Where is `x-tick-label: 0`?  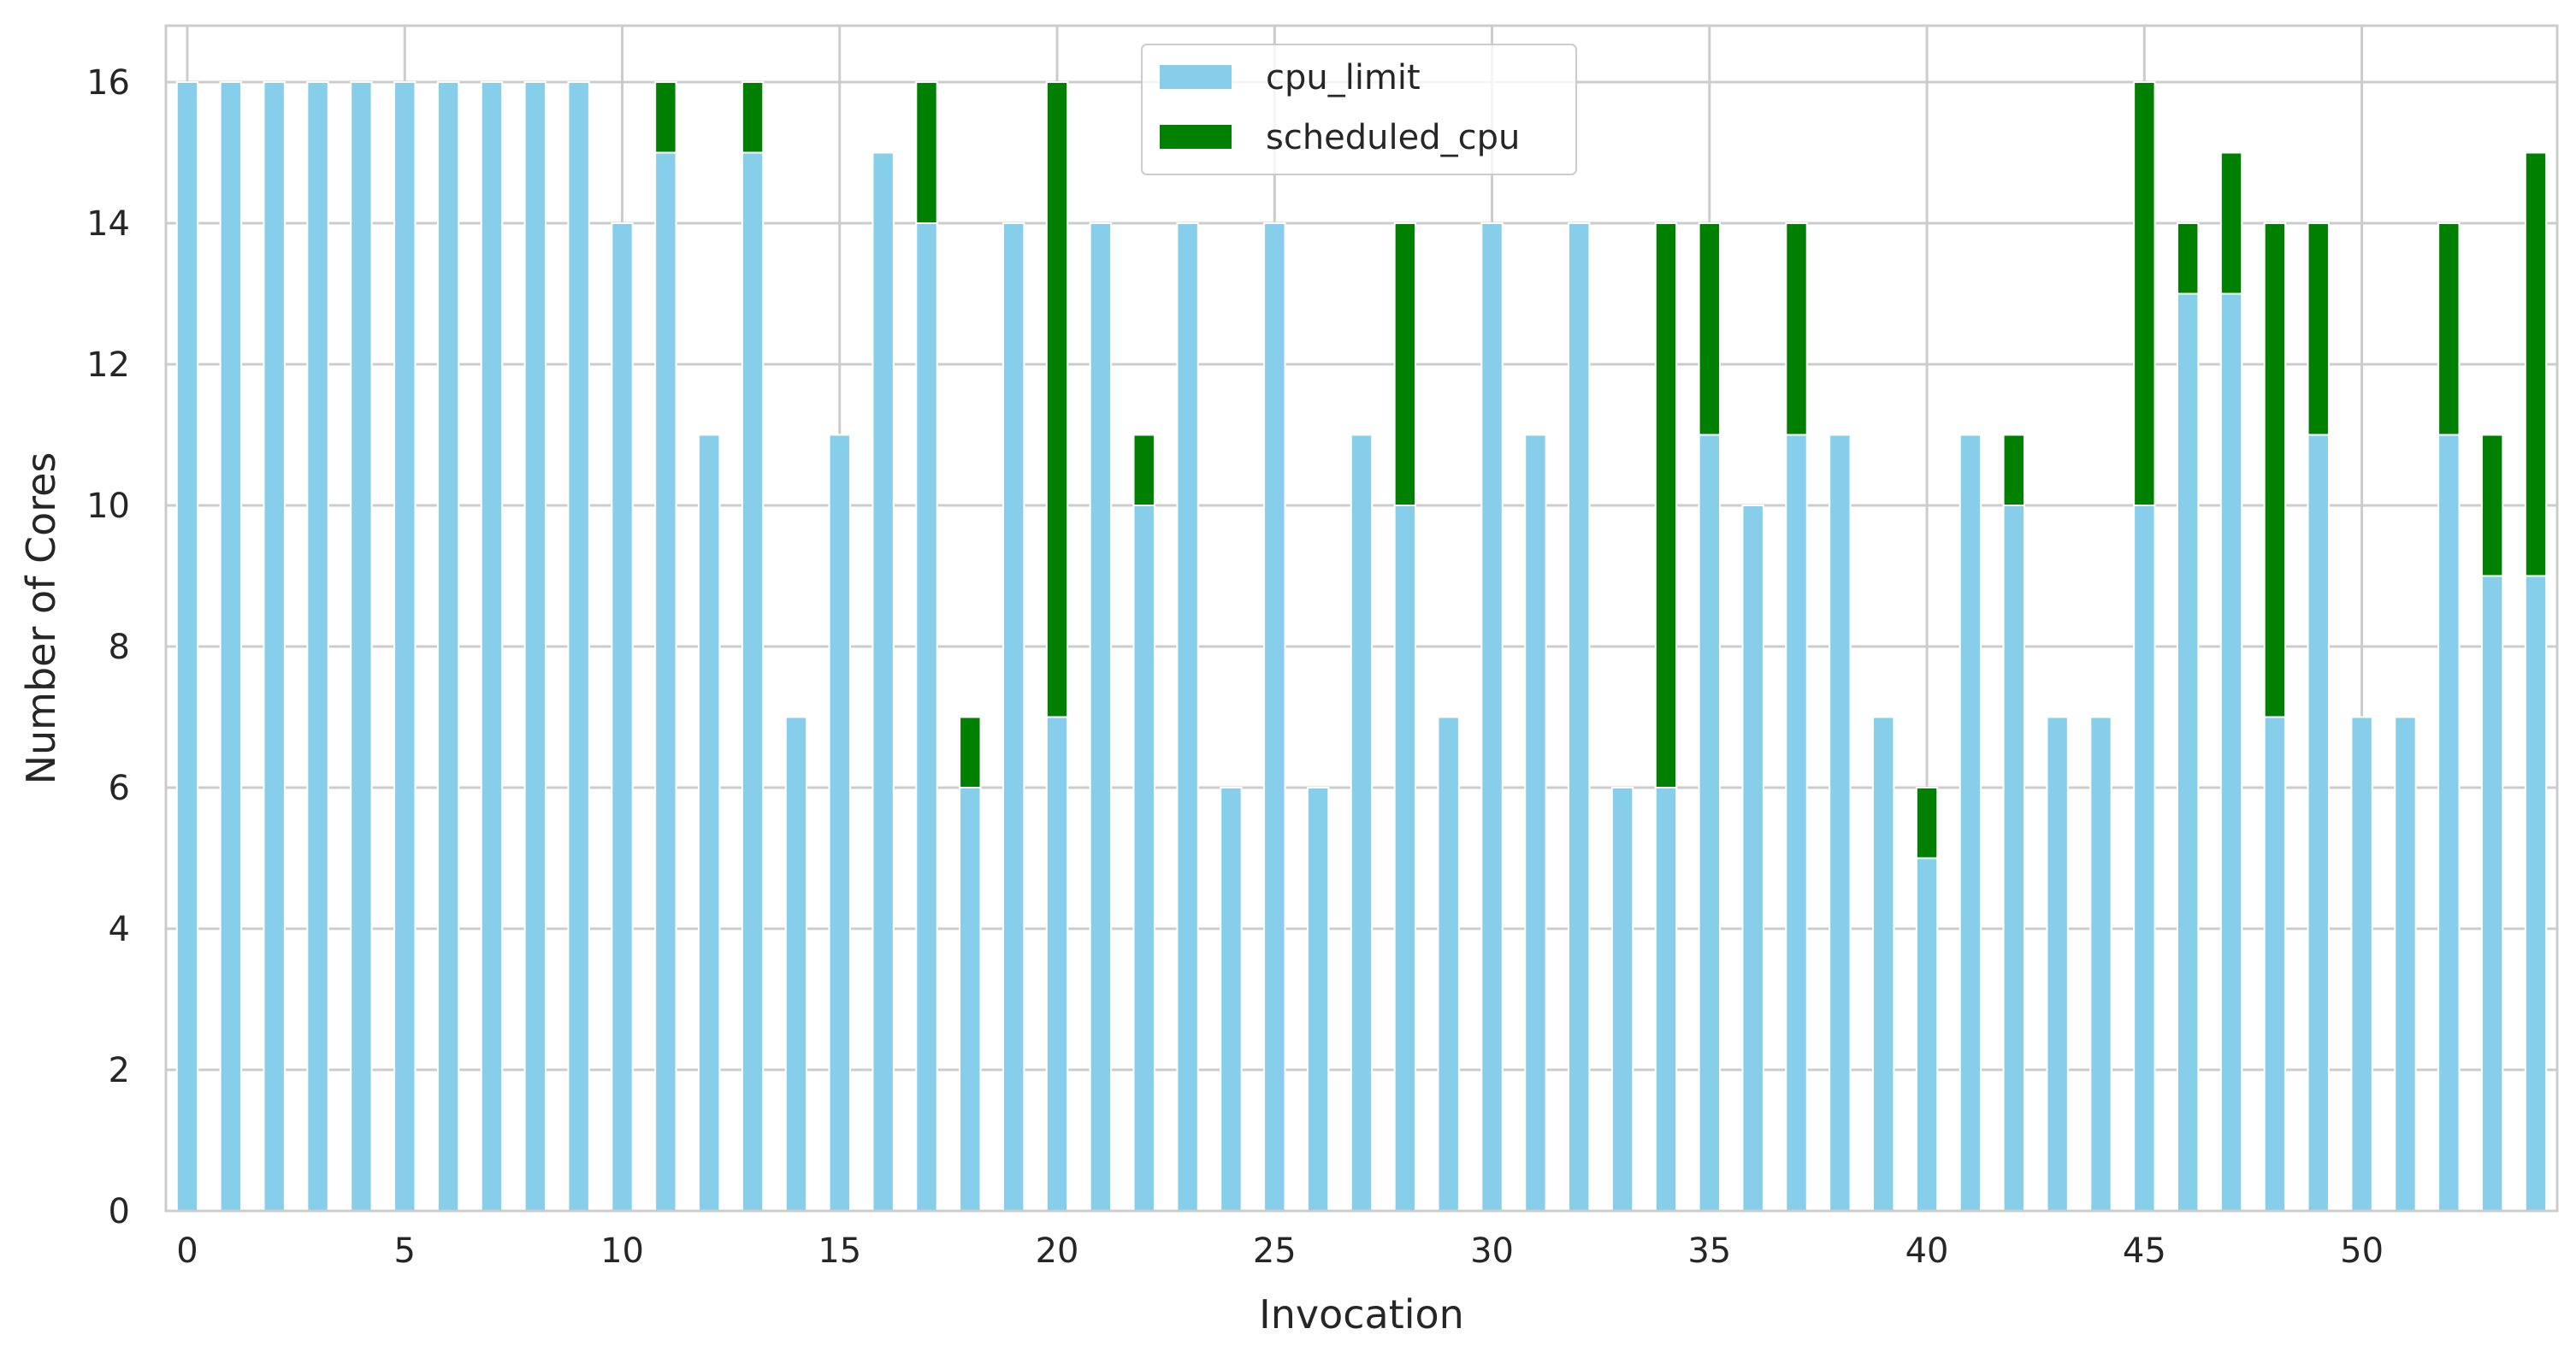
x-tick-label: 0 is located at coordinates (187, 1251).